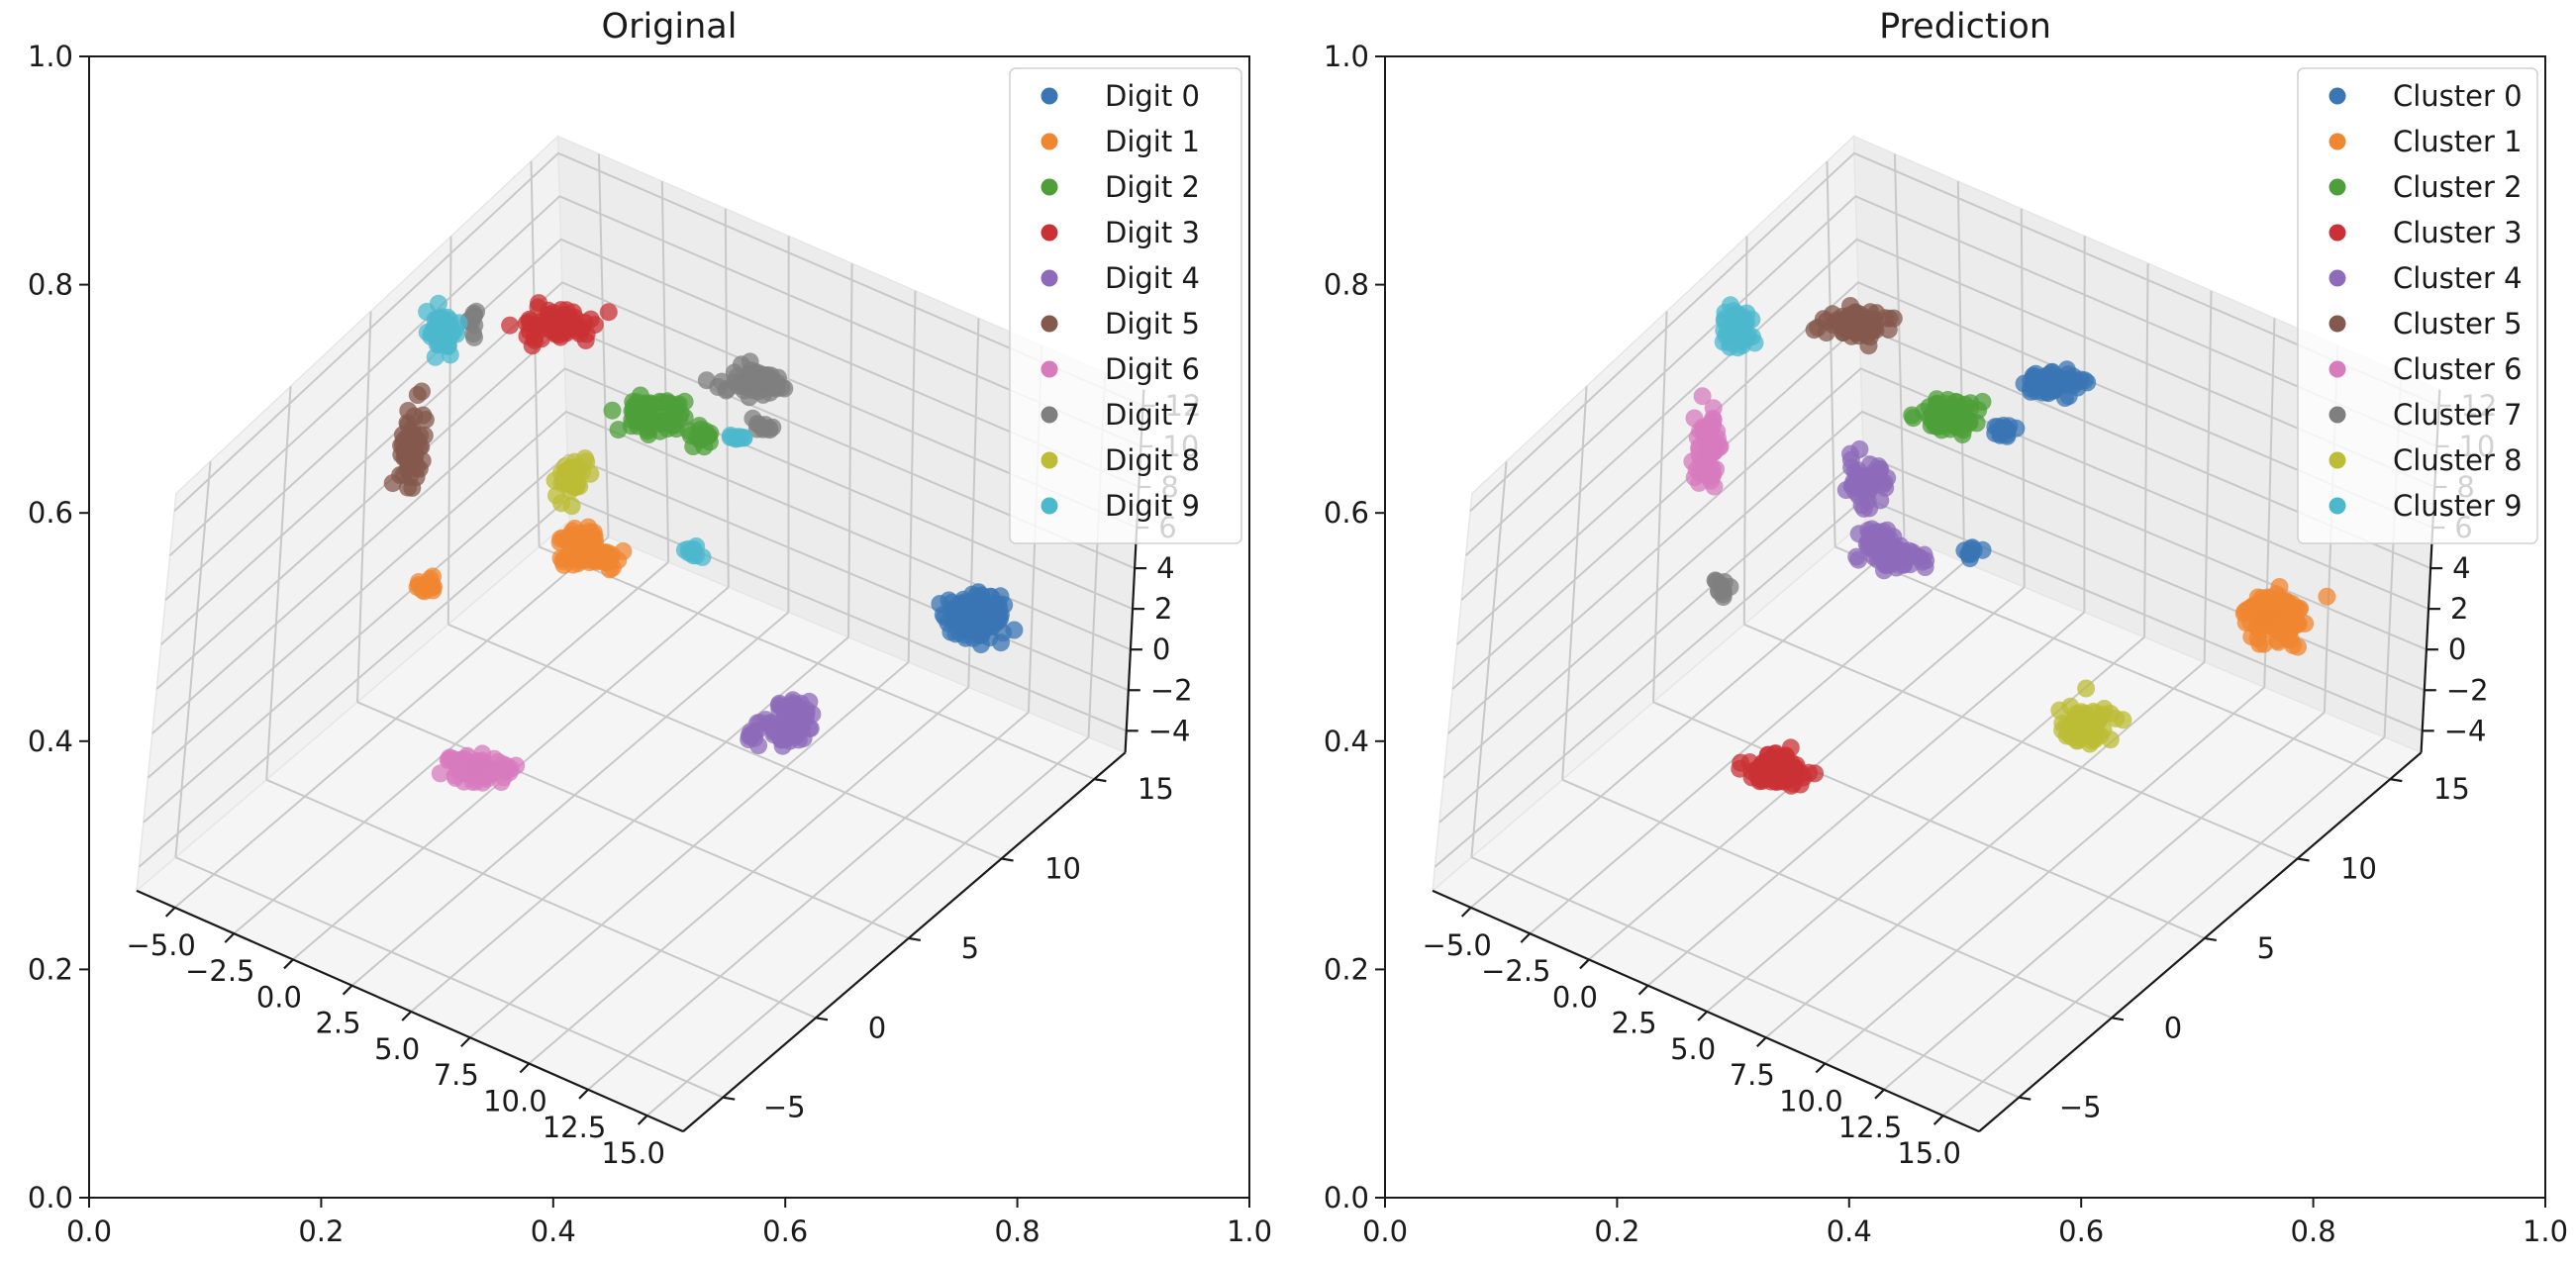 The width and height of the screenshot is (2576, 1263). What do you see at coordinates (1152, 187) in the screenshot?
I see `legend-label: Digit 2` at bounding box center [1152, 187].